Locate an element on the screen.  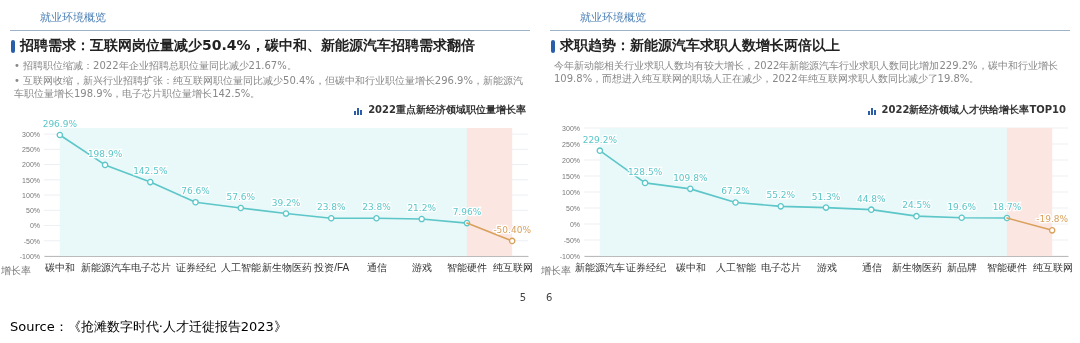
text: • 互联网收缩，新兴行业招聘扩张：纯互联网职位量同比减少50.4%，但碳中和行业职位量增长296.9%，新能源汽车职位量增长198.9%，电子芯片职位量增长142.5%。 is located at coordinates (269, 87).